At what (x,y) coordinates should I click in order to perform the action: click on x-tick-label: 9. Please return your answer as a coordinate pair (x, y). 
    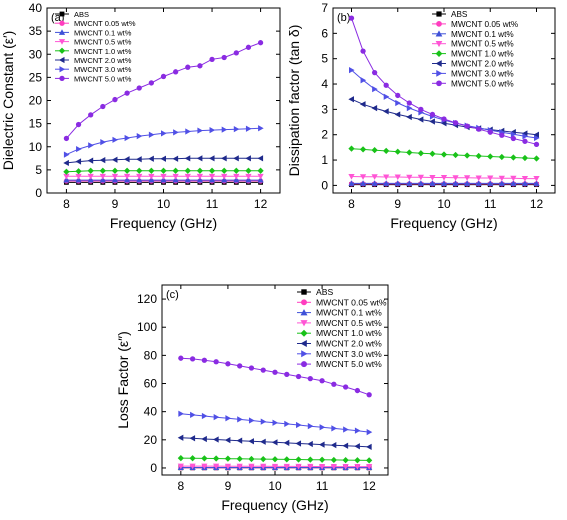
    Looking at the image, I should click on (397, 204).